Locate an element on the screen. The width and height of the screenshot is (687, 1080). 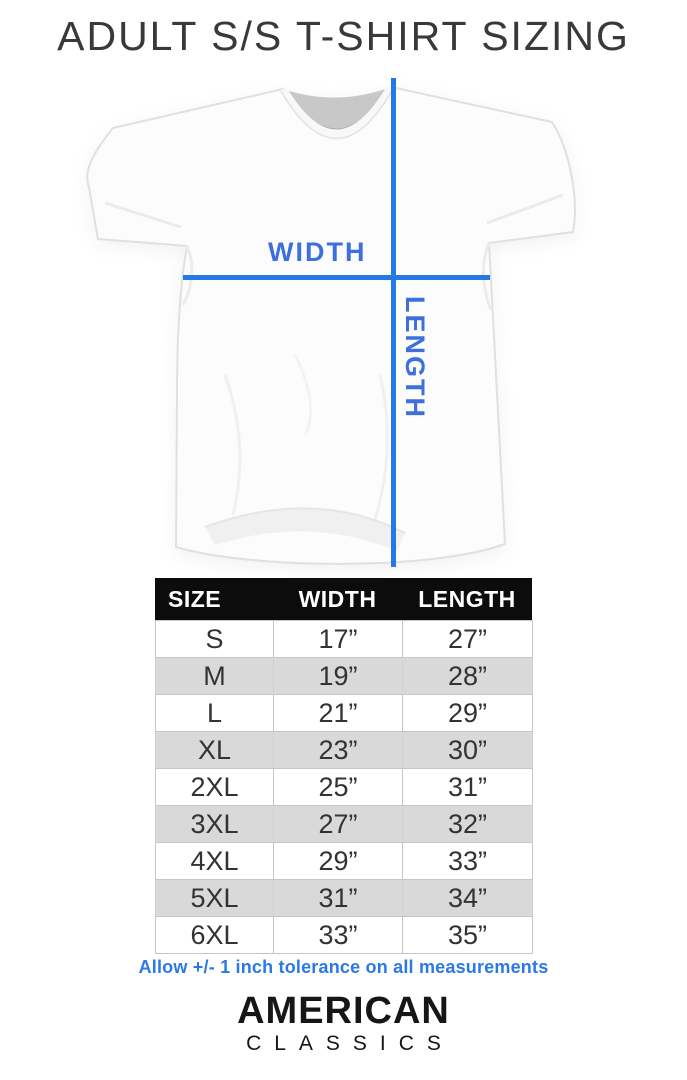
length-measure-line is located at coordinates (393, 322).